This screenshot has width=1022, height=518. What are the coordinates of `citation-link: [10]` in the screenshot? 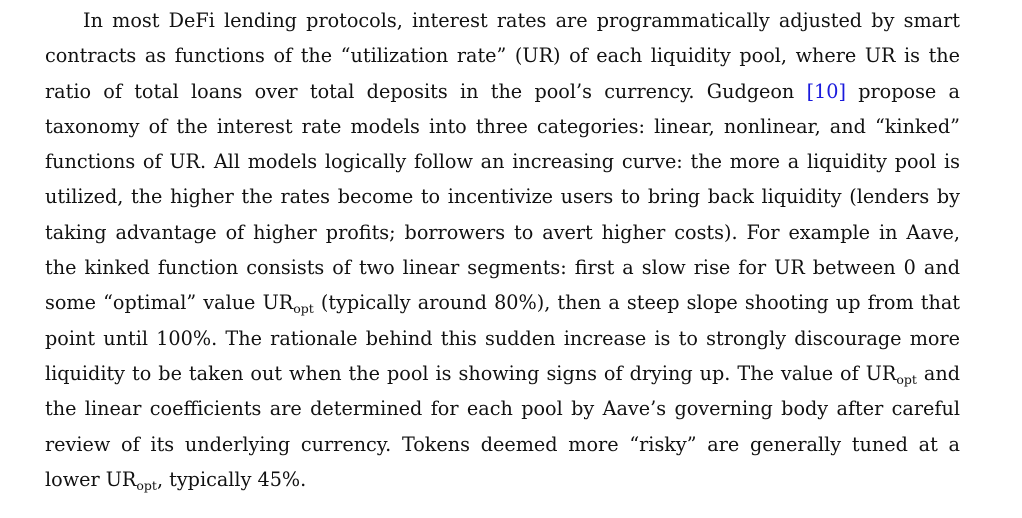 It's located at (826, 91).